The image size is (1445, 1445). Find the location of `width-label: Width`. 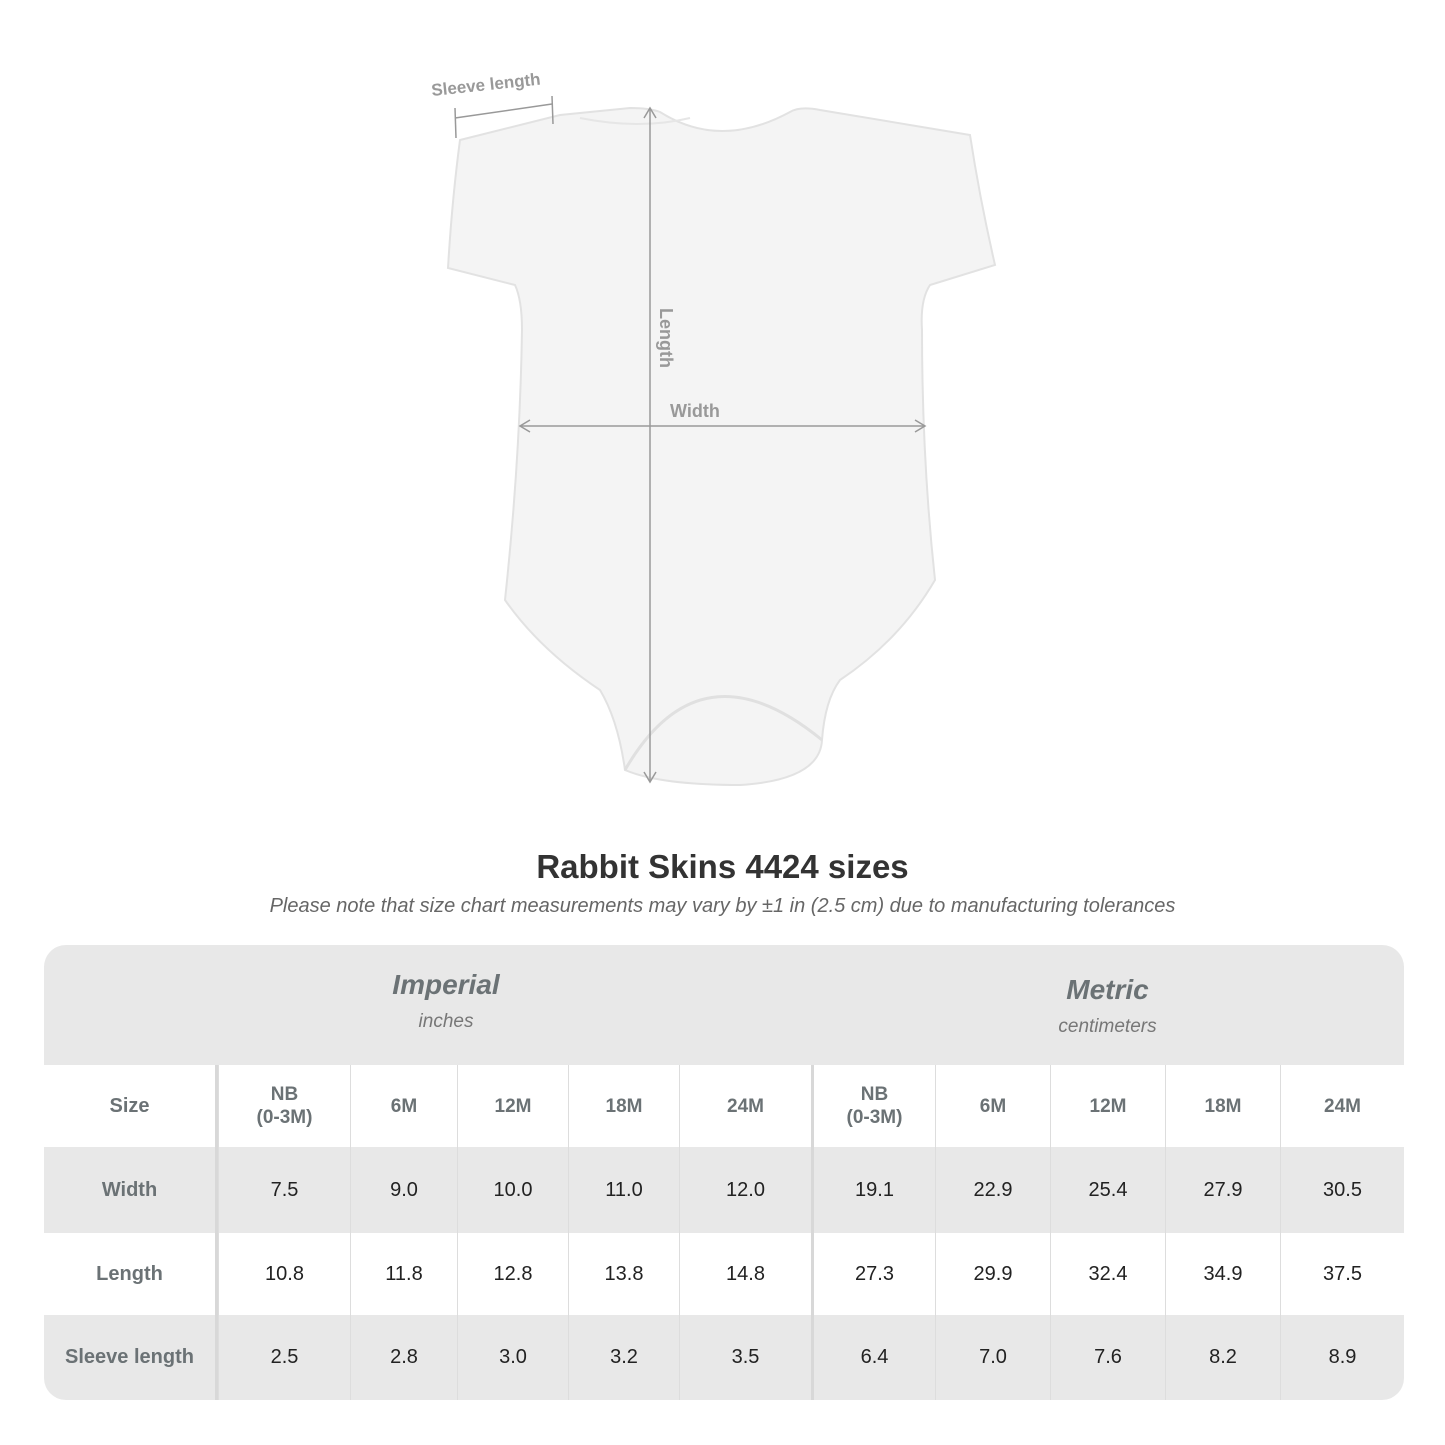

width-label: Width is located at coordinates (695, 411).